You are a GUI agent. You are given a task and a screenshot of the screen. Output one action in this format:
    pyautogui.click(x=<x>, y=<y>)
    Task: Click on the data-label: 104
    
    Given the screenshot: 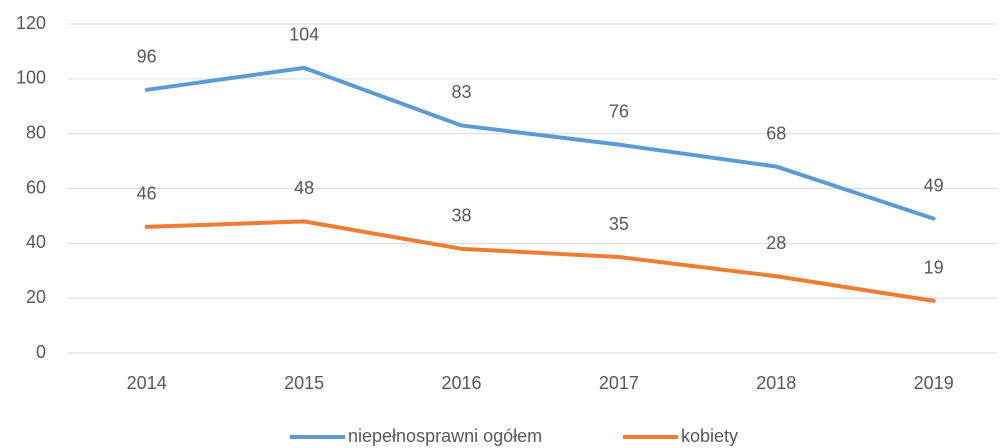 What is the action you would take?
    pyautogui.click(x=304, y=35)
    